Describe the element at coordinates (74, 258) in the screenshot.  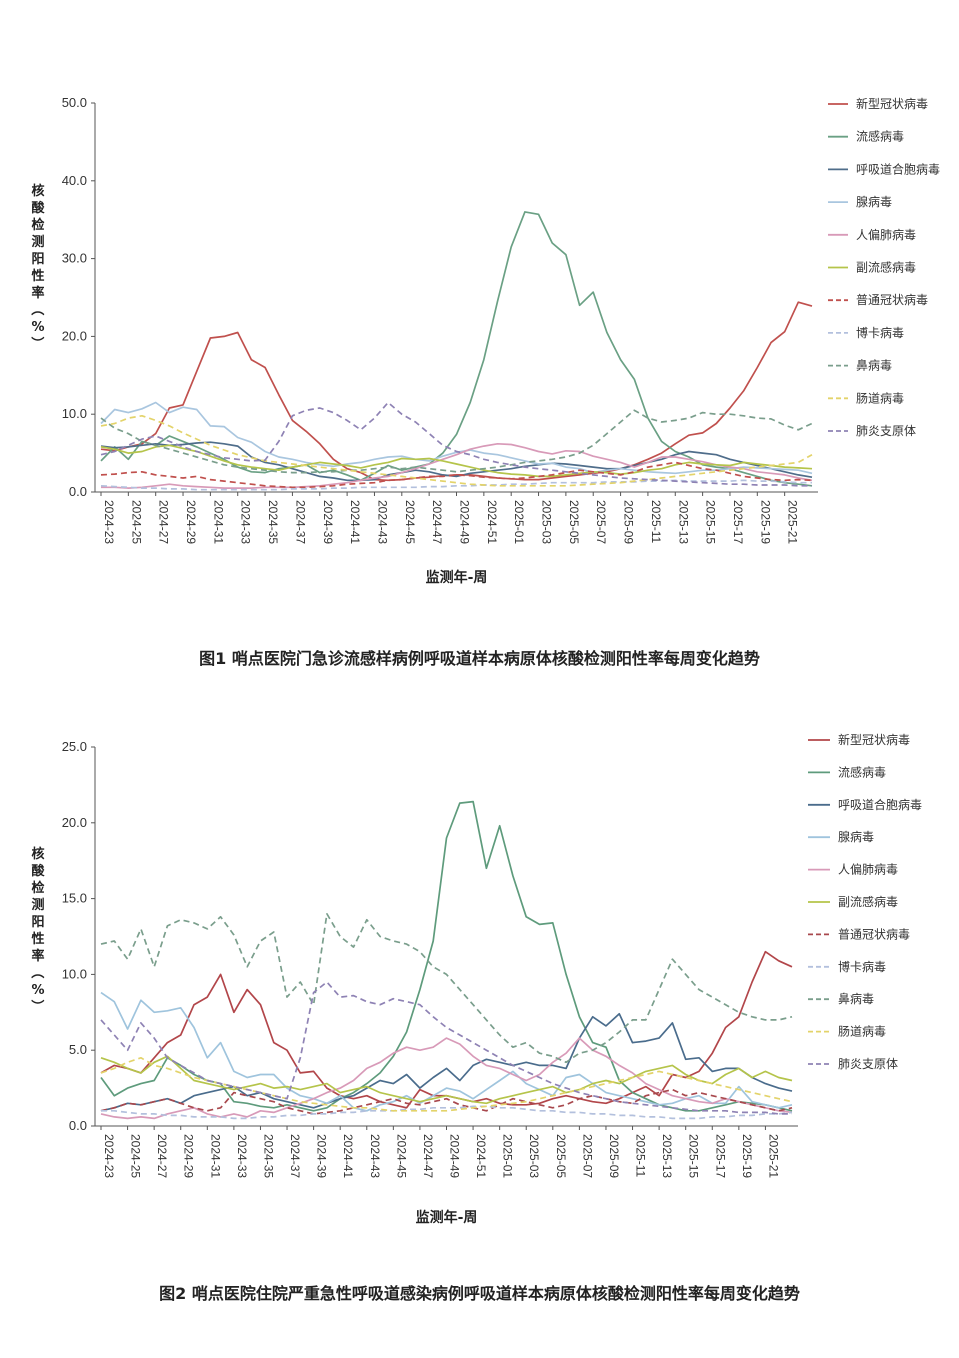
I see `y-tick-label: 30.0` at that location.